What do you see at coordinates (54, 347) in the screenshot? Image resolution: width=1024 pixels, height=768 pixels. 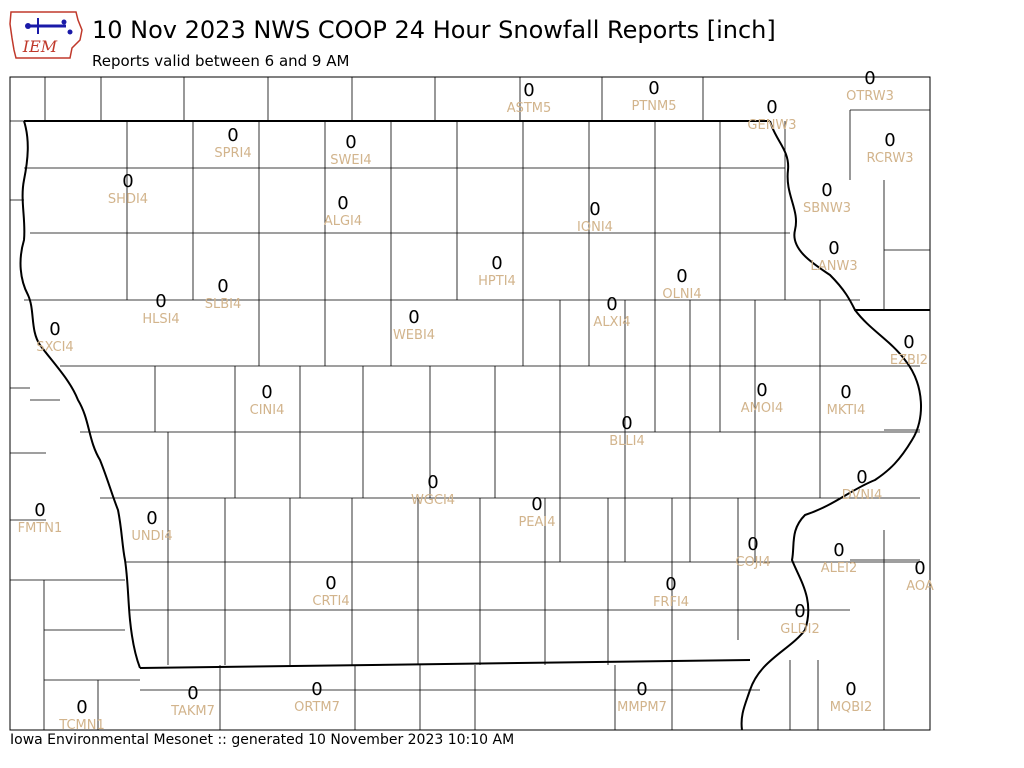 I see `station-id-label: SXCI4` at bounding box center [54, 347].